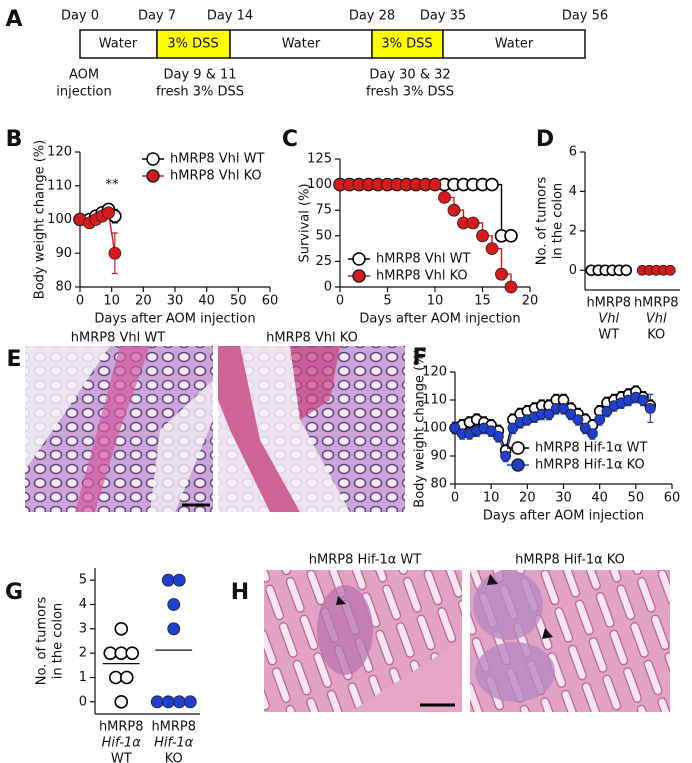 This screenshot has width=692, height=763. I want to click on y-axis-label: Survival (%), so click(305, 222).